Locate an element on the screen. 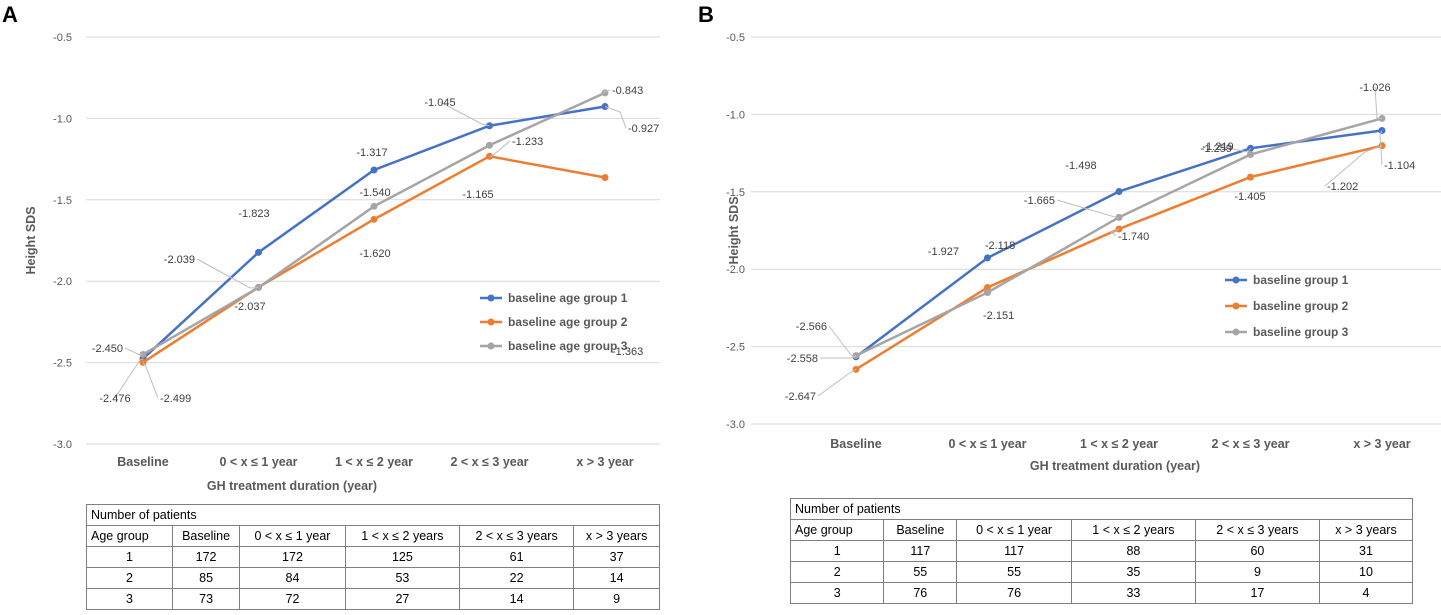 The width and height of the screenshot is (1441, 615). y-tick-label: -0.5 is located at coordinates (62, 38).